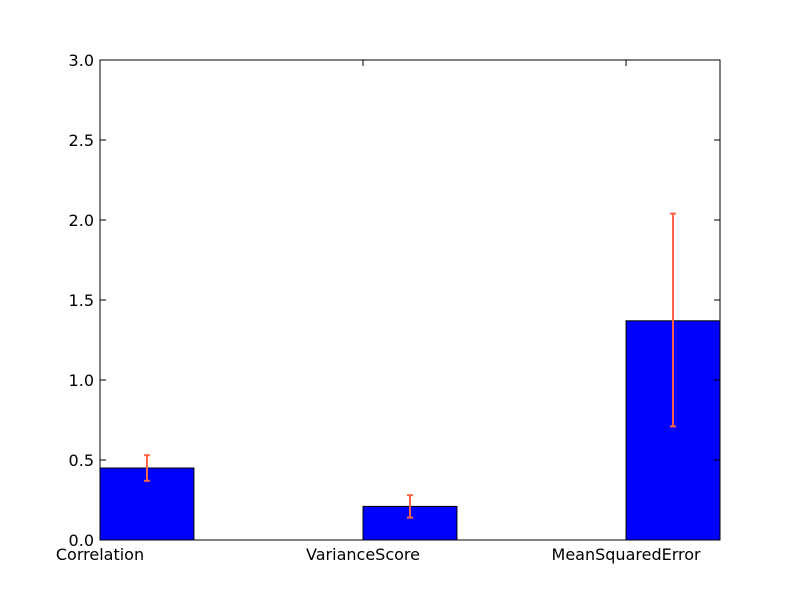 This screenshot has width=800, height=604. I want to click on y-tick-label: 2.0, so click(81, 220).